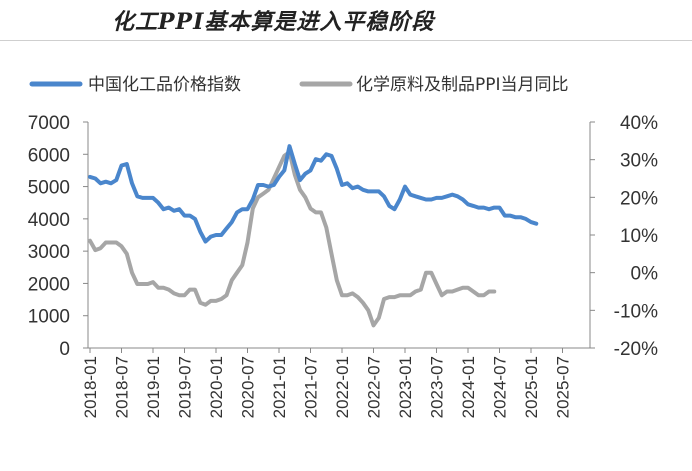 This screenshot has width=692, height=471. What do you see at coordinates (49, 284) in the screenshot?
I see `left-tick-label: 2000` at bounding box center [49, 284].